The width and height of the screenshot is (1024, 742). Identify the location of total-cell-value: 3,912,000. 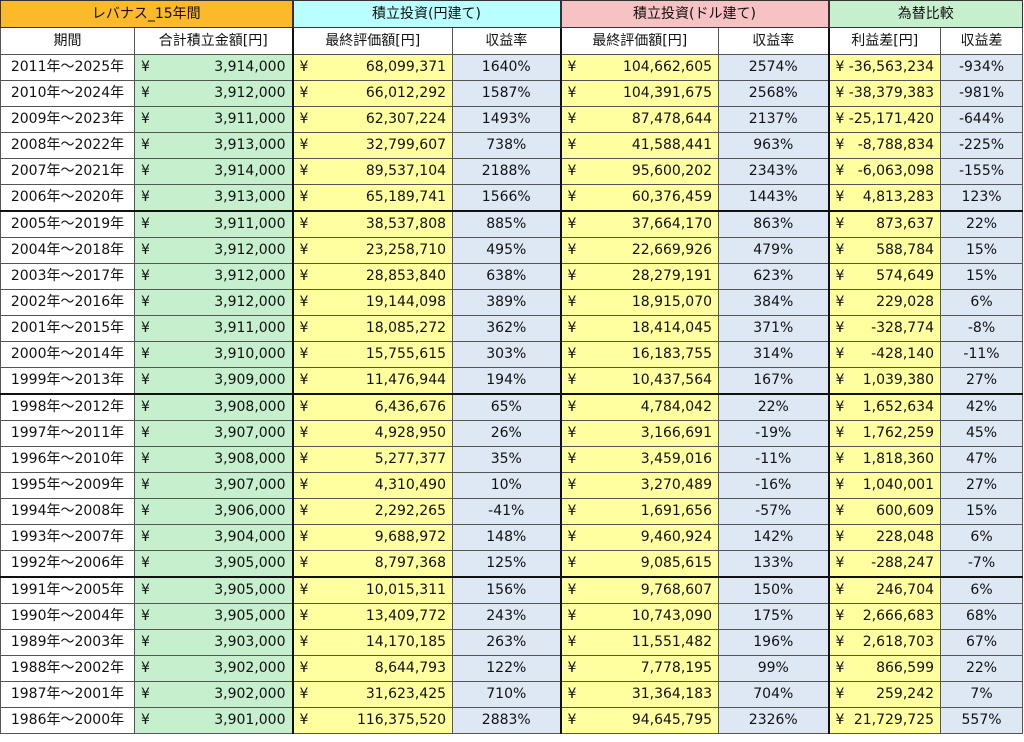
(250, 302).